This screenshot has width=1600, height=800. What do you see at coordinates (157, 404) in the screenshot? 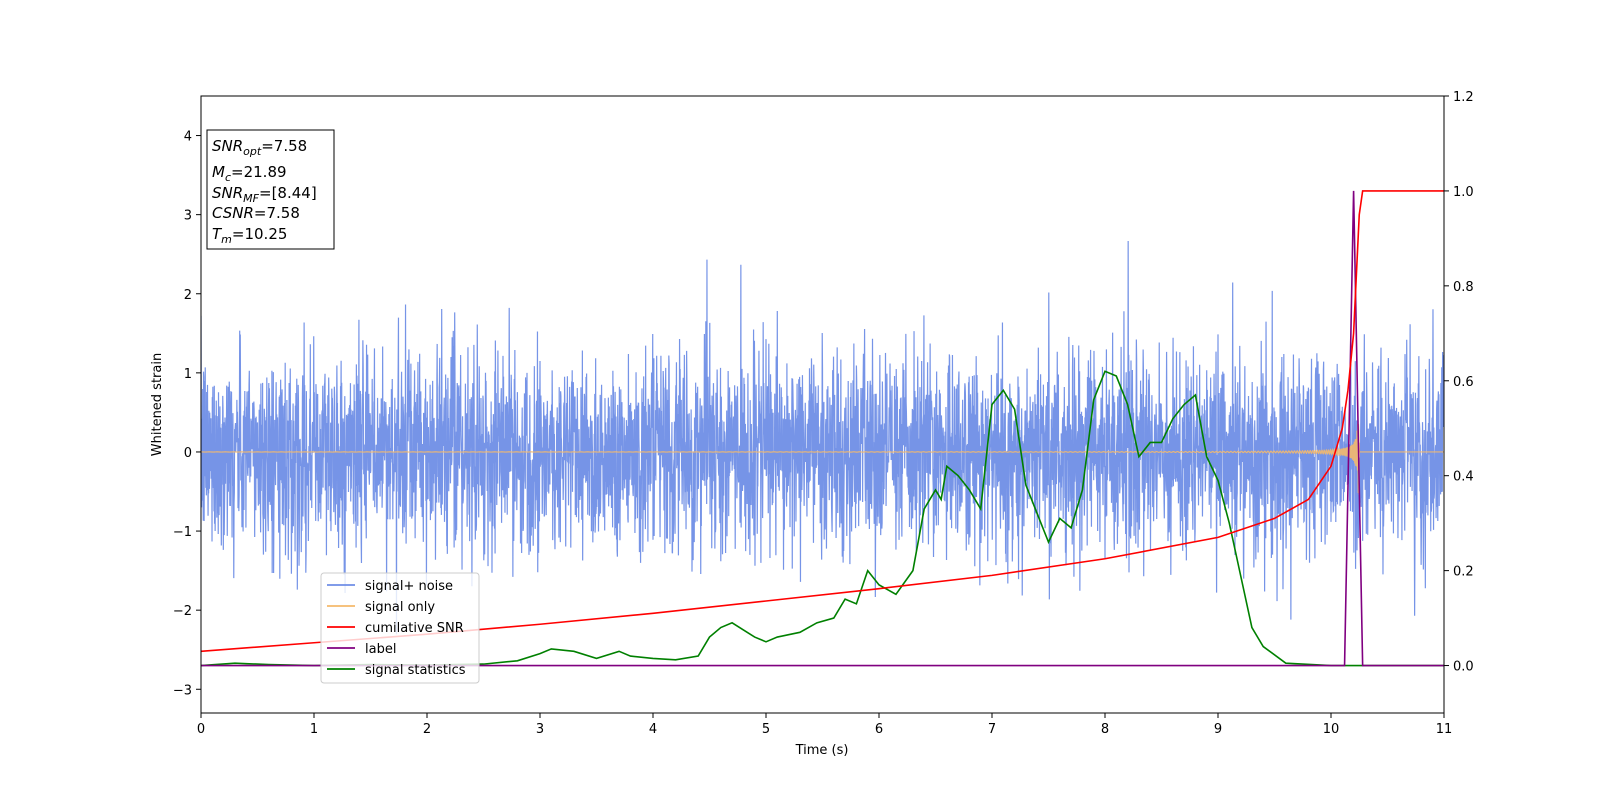
I see `y-axis-title: Whitened strain` at bounding box center [157, 404].